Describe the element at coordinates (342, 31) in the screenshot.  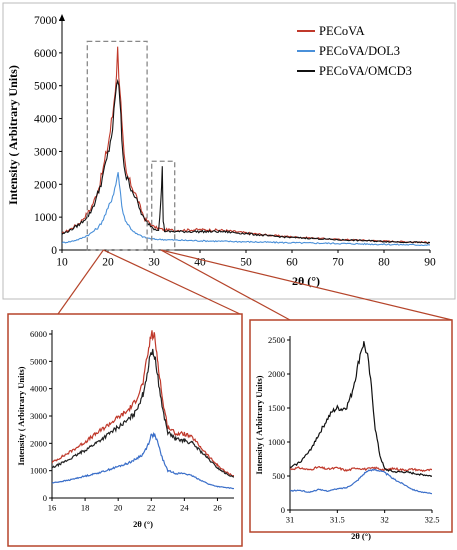
I see `legend-label: PECoVA` at that location.